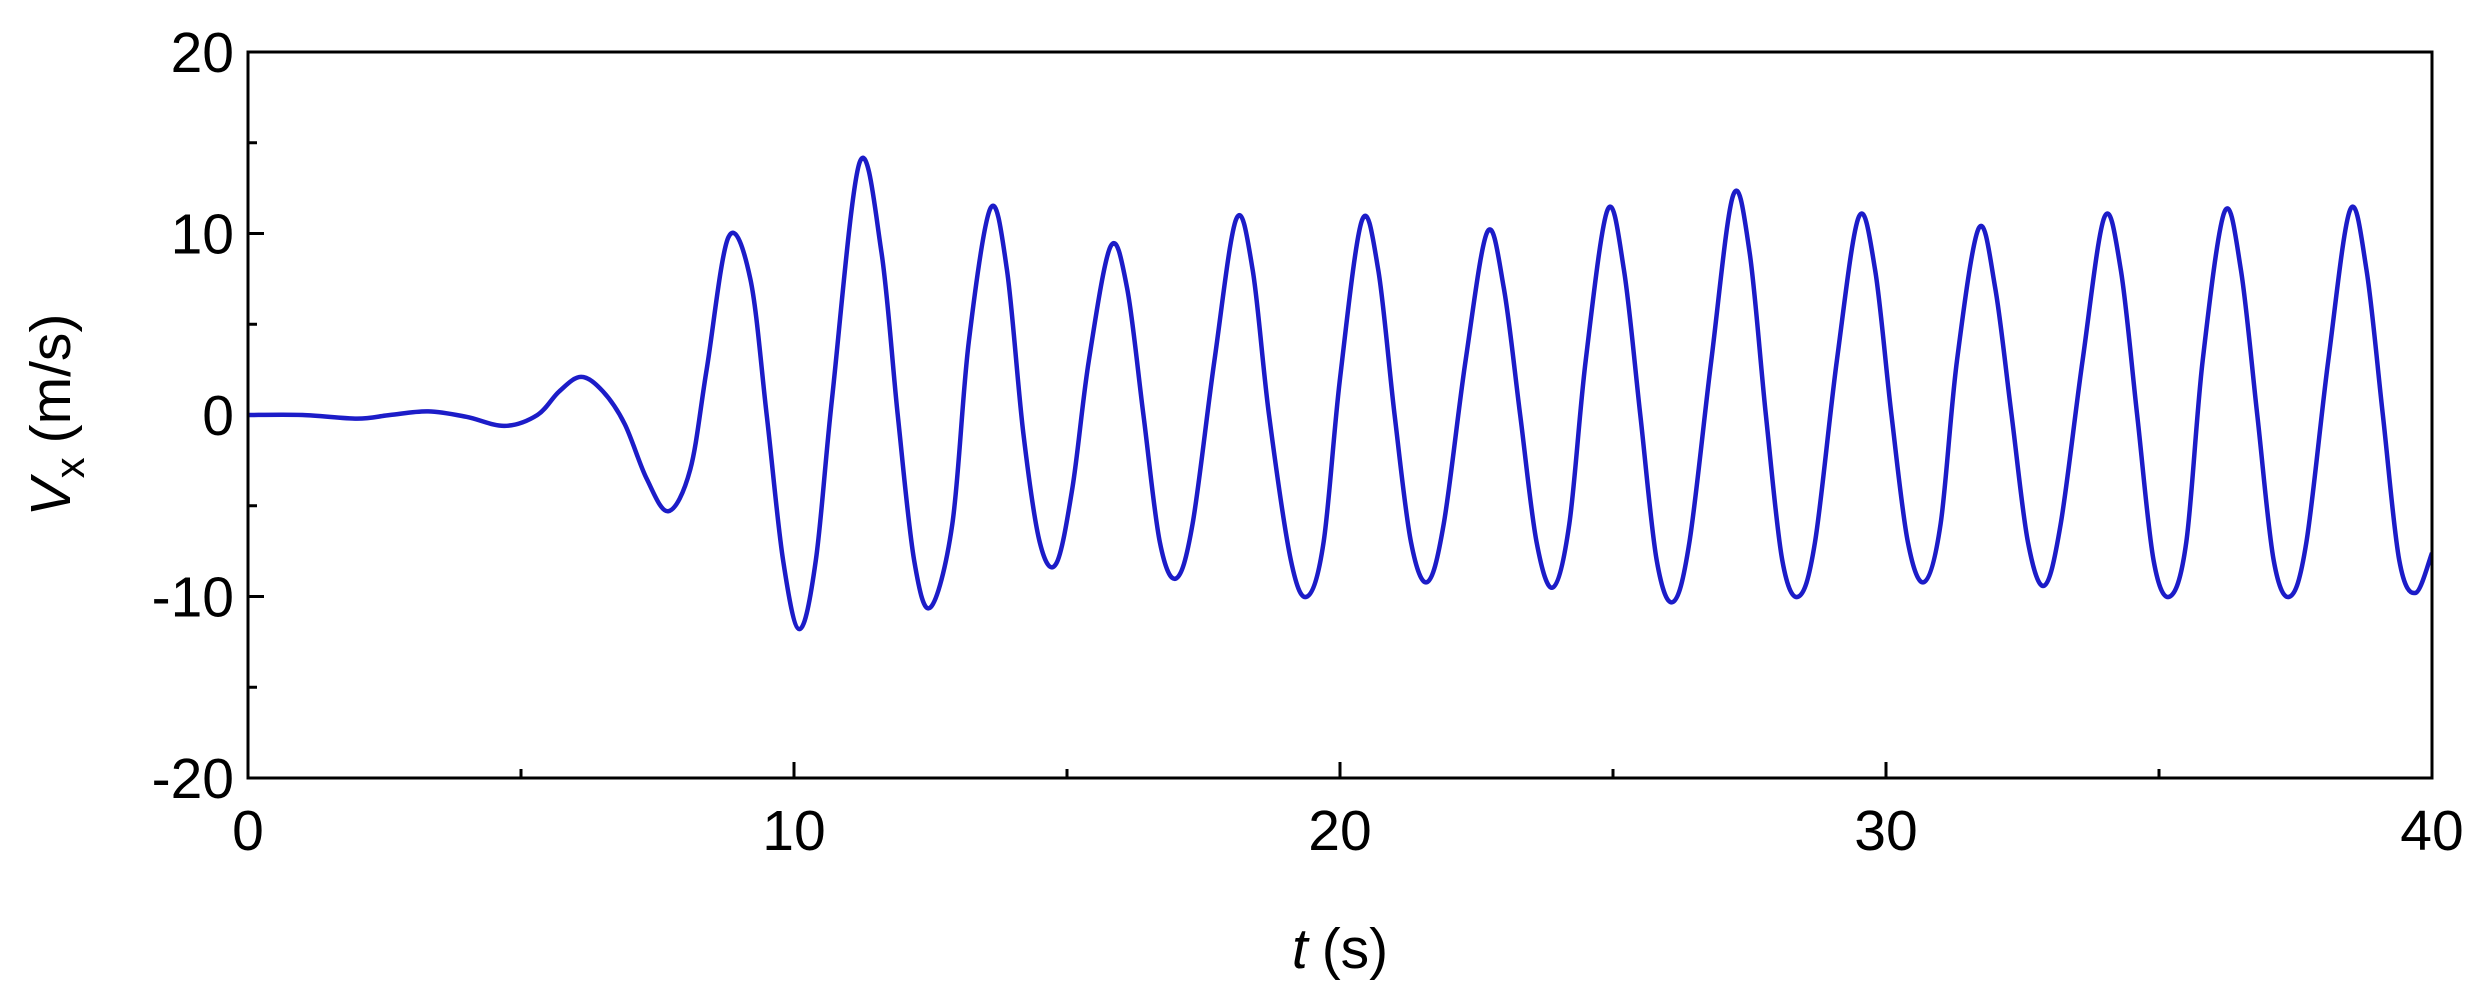 This screenshot has height=999, width=2479. What do you see at coordinates (1355, 949) in the screenshot?
I see `x-label-unit: (s)` at bounding box center [1355, 949].